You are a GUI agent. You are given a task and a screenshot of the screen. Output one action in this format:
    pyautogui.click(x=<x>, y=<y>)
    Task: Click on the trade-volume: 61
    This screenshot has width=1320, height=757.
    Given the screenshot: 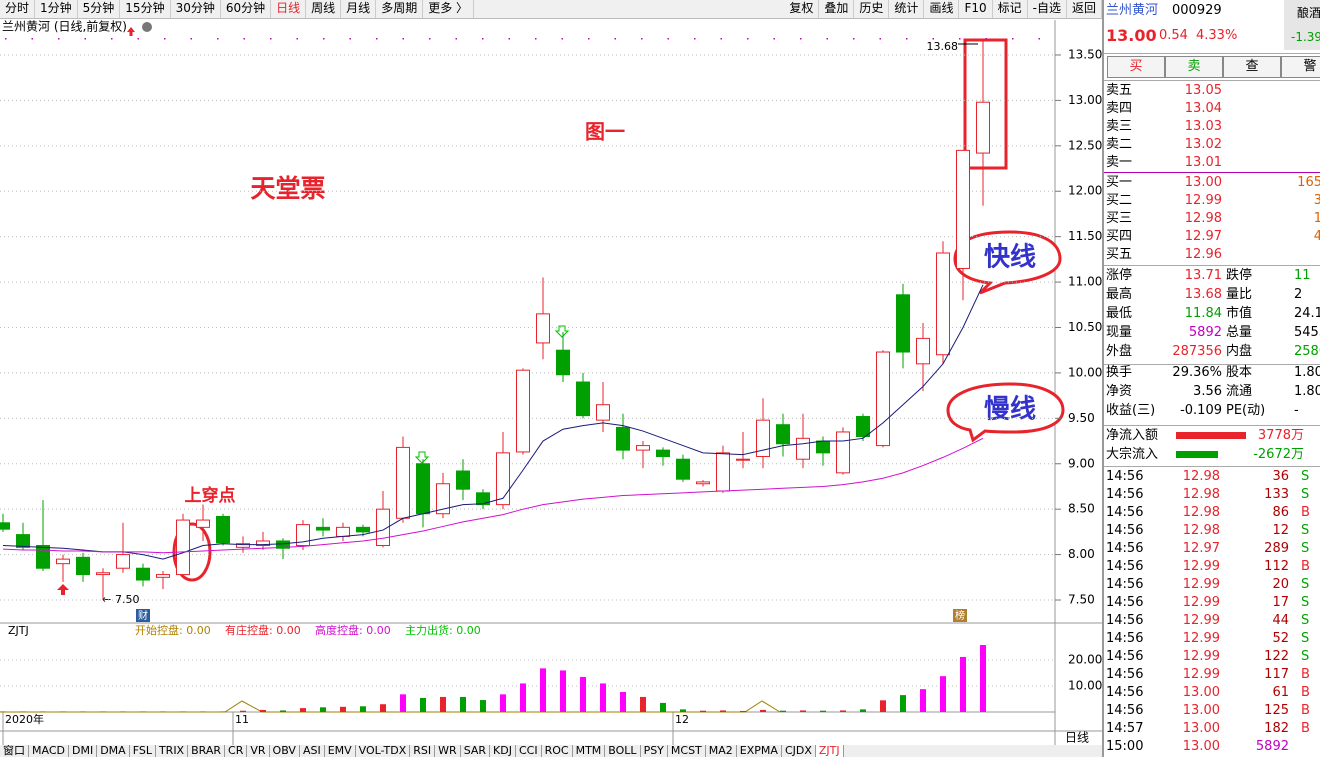 What is the action you would take?
    pyautogui.click(x=1280, y=692)
    